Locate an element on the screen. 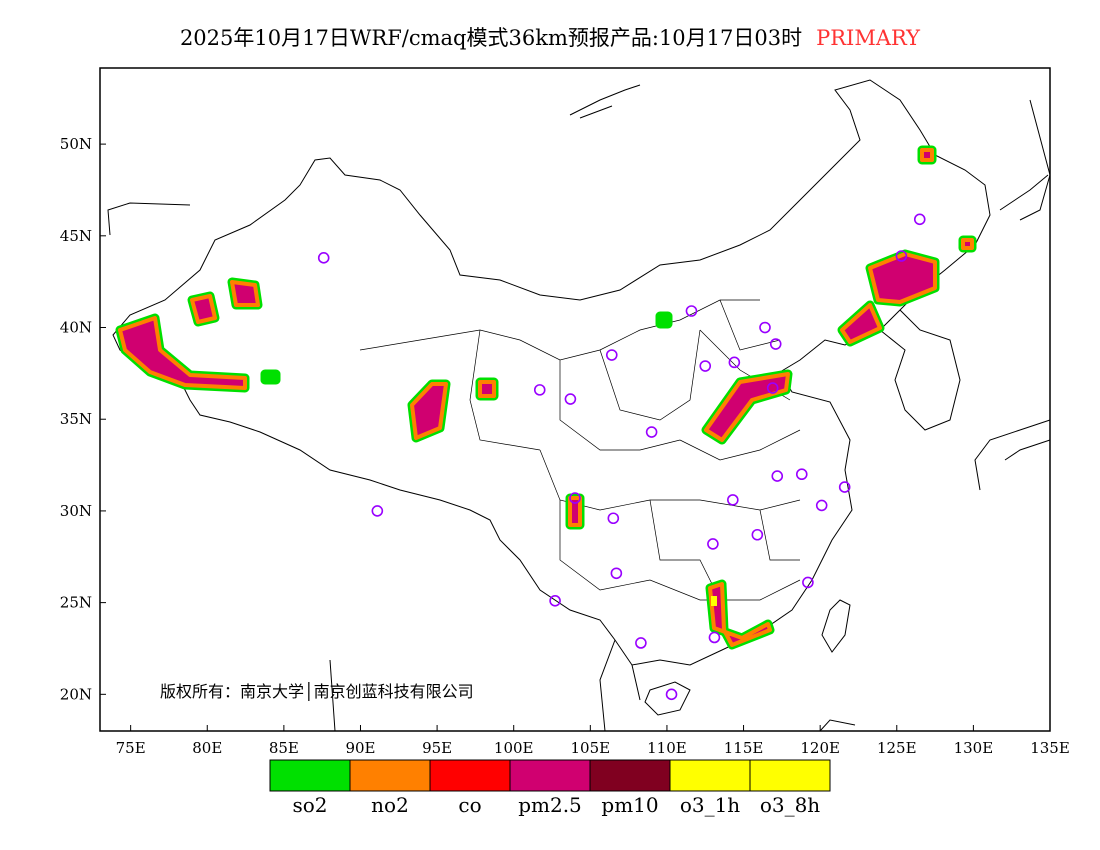  o3-cell is located at coordinates (714, 601).